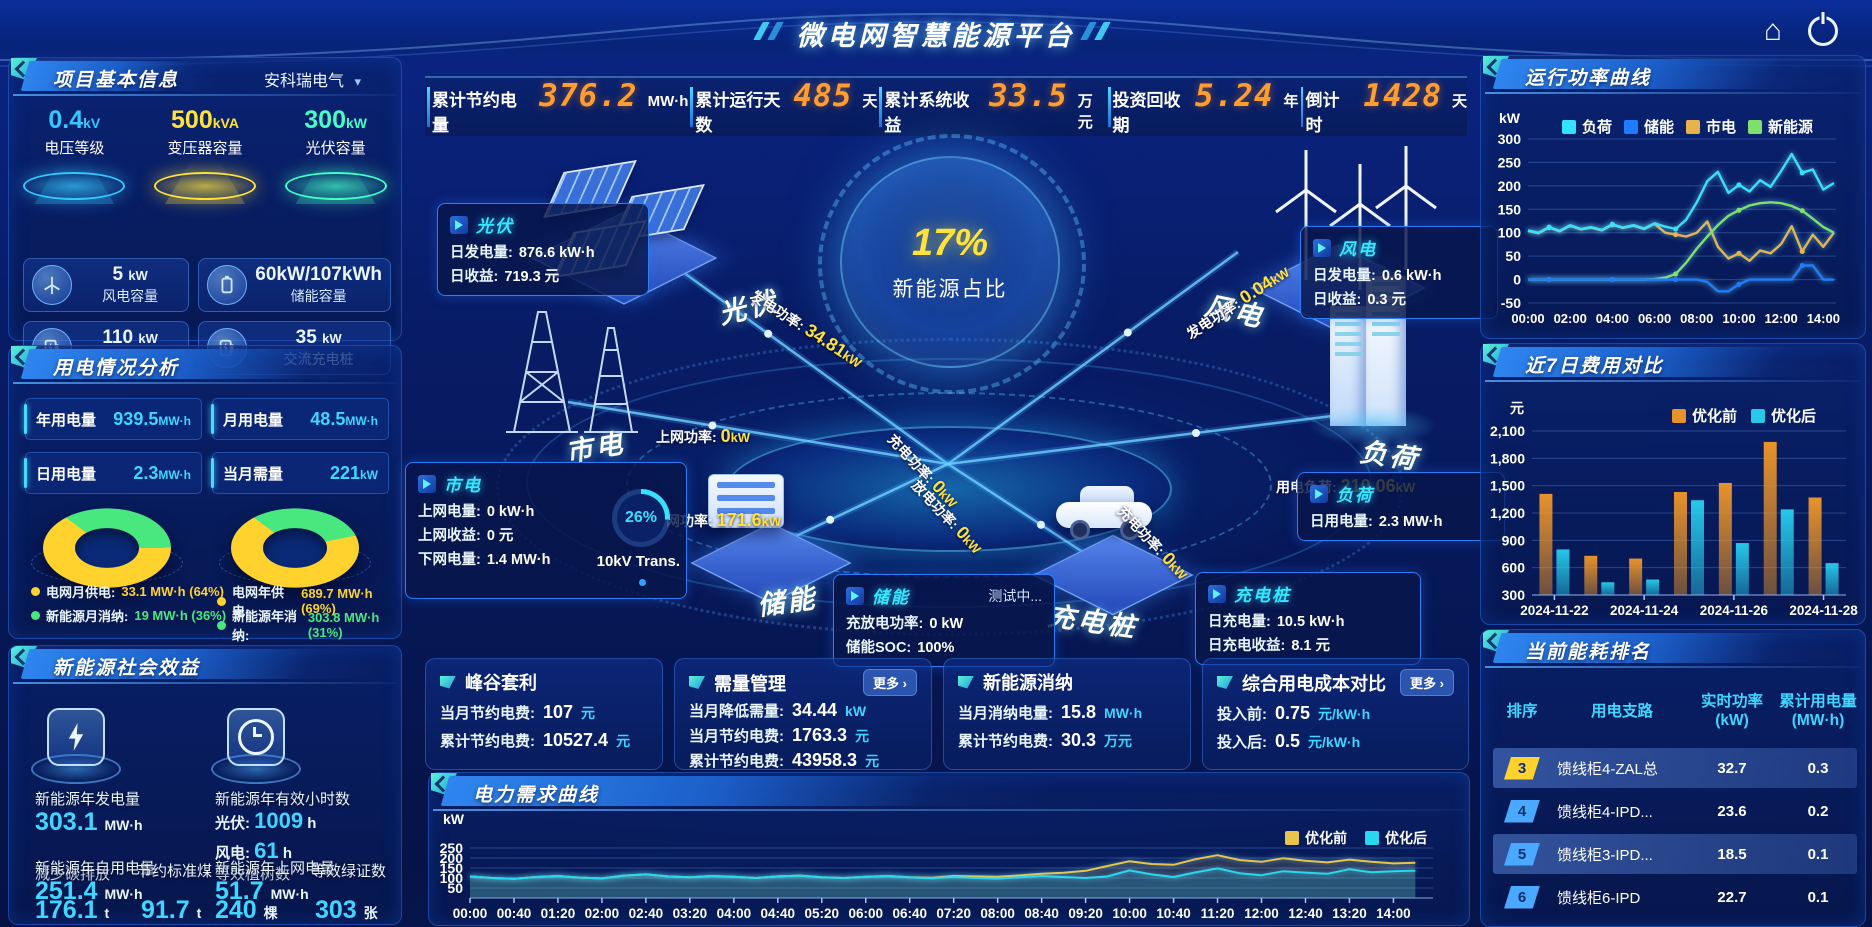  I want to click on legend-item: 优化后, so click(1783, 415).